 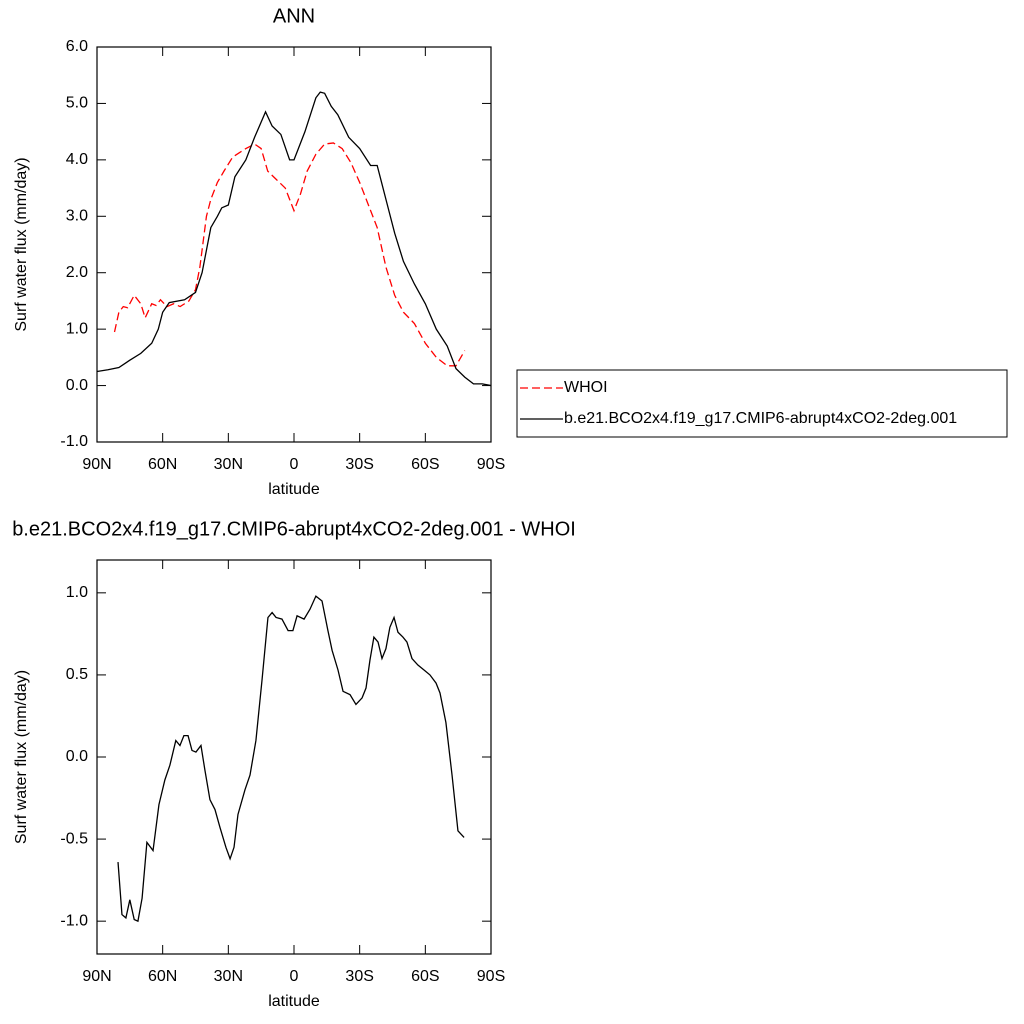 What do you see at coordinates (77, 103) in the screenshot?
I see `y-tick-label: 5.0` at bounding box center [77, 103].